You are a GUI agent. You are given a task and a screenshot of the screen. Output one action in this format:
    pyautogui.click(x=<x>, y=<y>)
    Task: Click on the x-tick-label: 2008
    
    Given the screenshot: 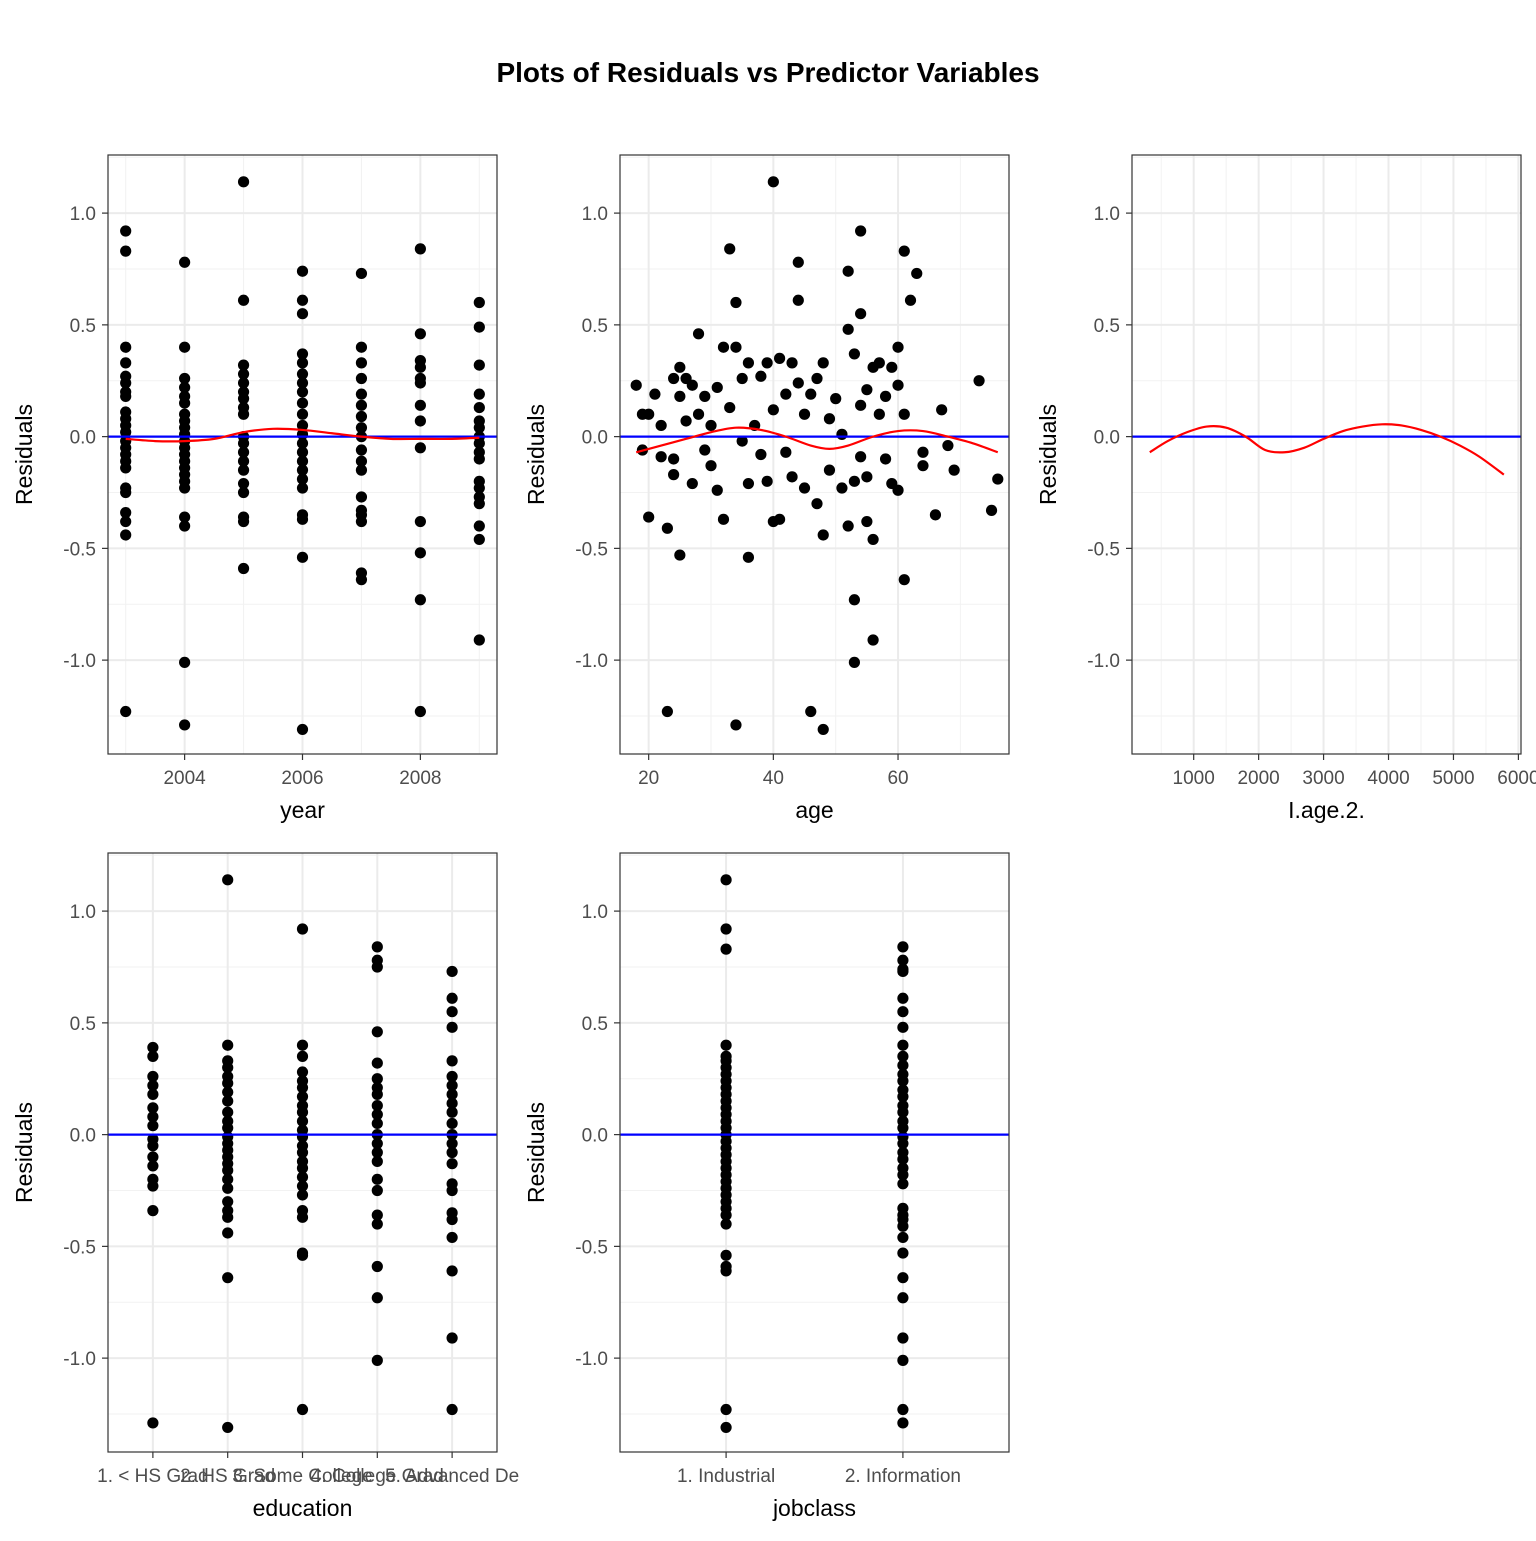 What is the action you would take?
    pyautogui.click(x=420, y=778)
    